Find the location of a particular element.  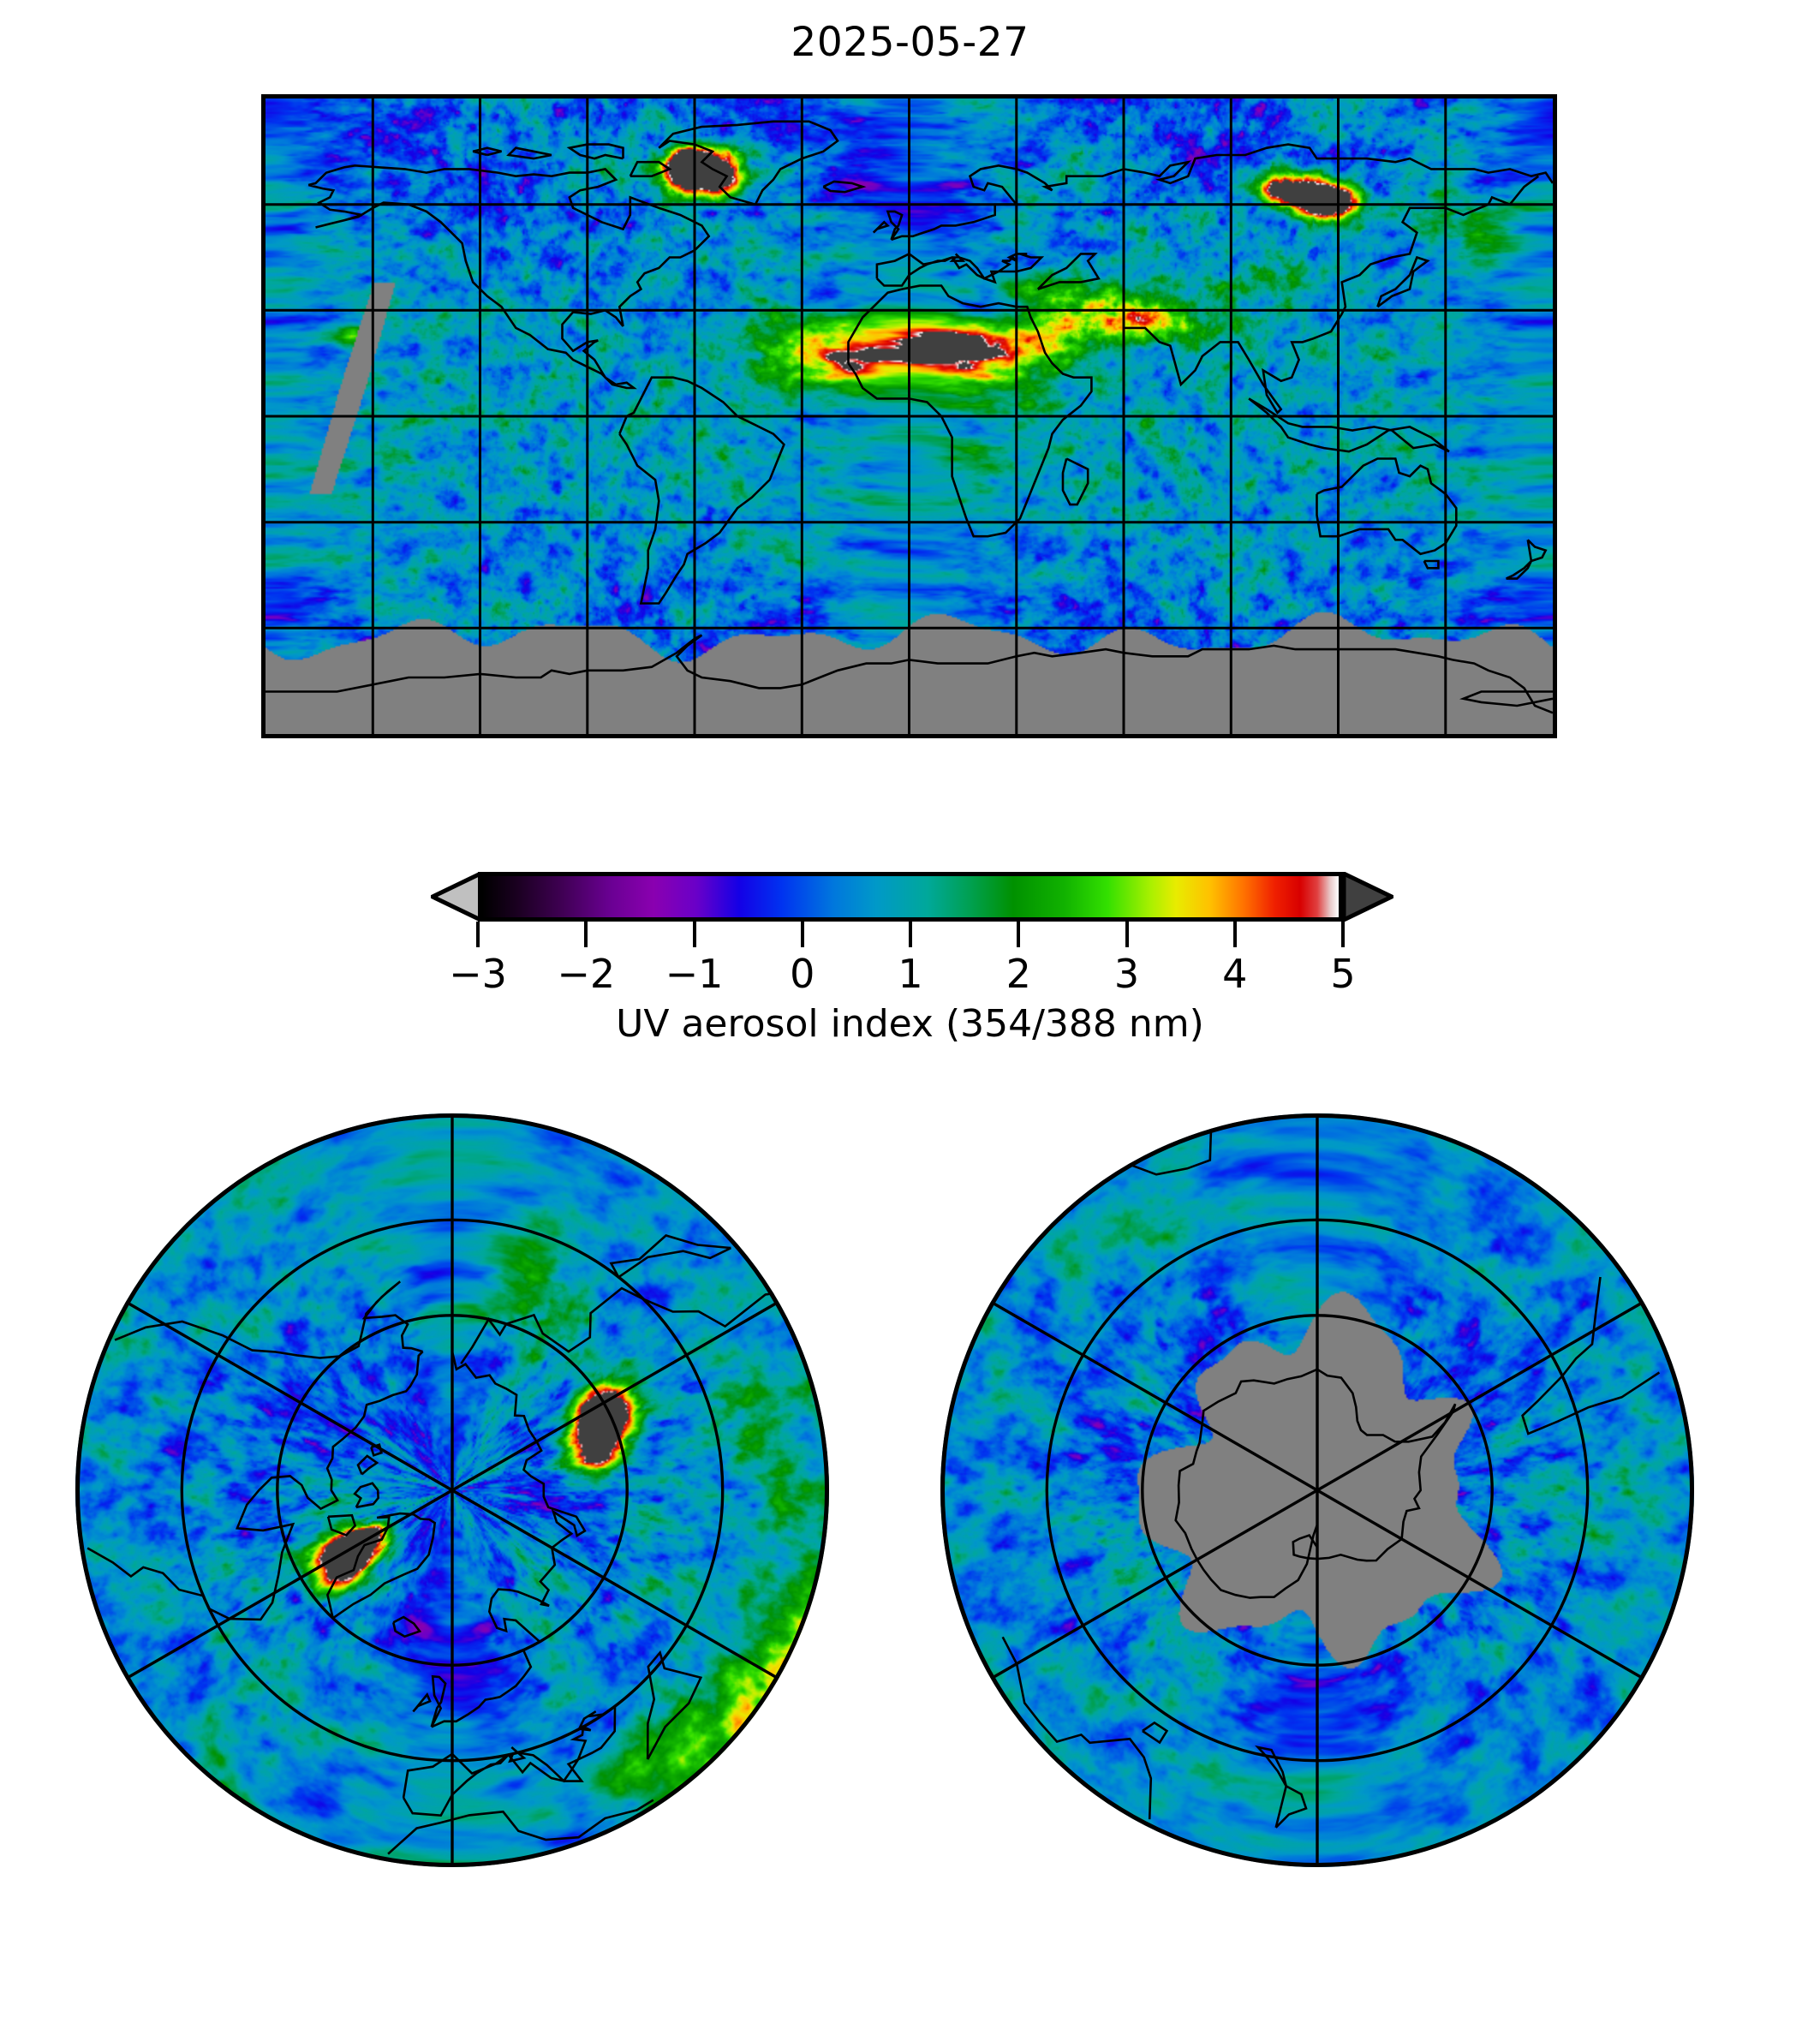

colorbar-axis-label: UV aerosol index (354/388 nm) is located at coordinates (910, 1024).